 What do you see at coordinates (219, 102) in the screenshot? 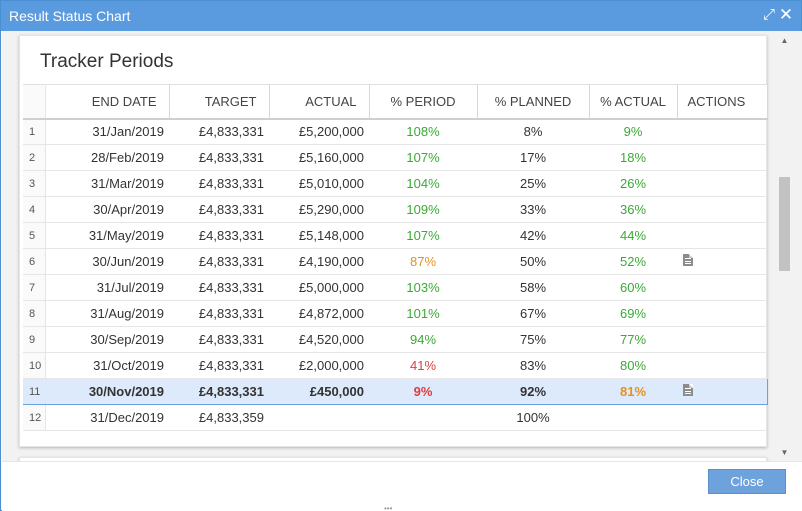
I see `column-header-target: TARGET` at bounding box center [219, 102].